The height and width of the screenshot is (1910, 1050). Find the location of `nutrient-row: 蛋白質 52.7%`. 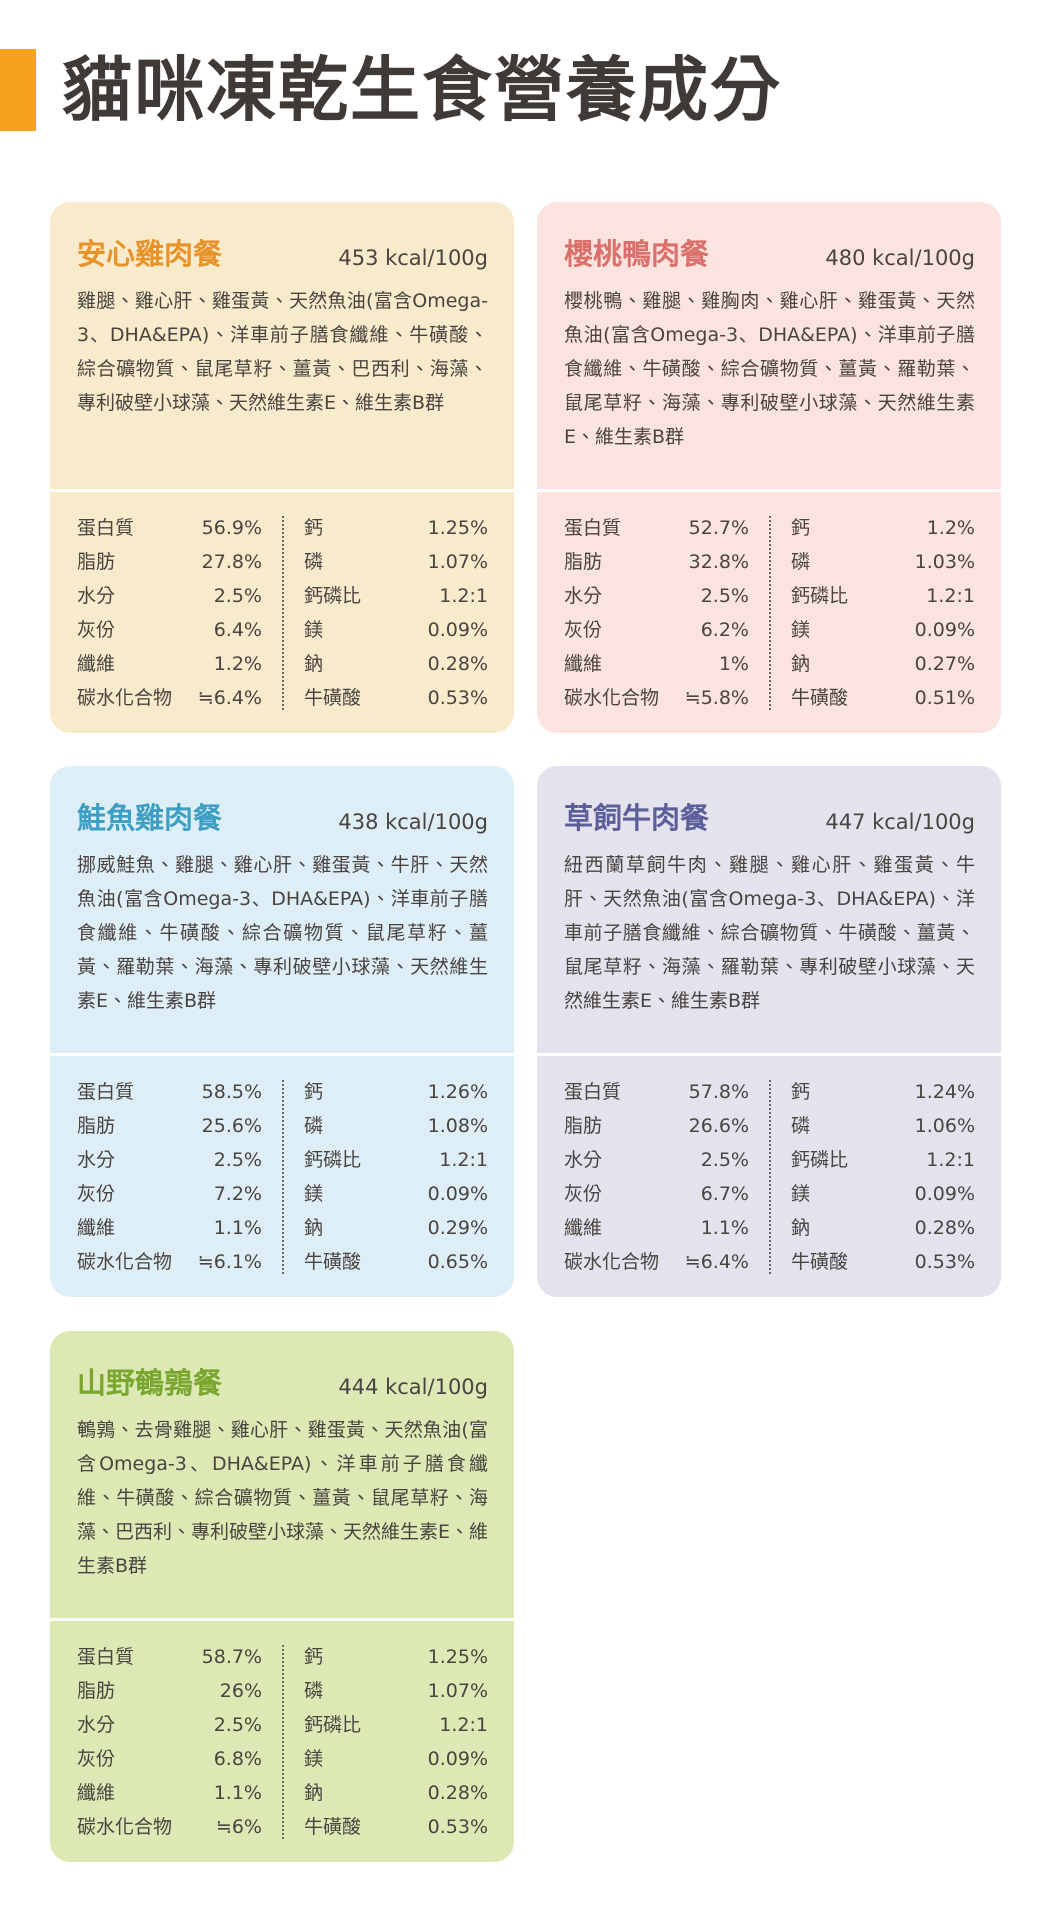

nutrient-row: 蛋白質 52.7% is located at coordinates (656, 528).